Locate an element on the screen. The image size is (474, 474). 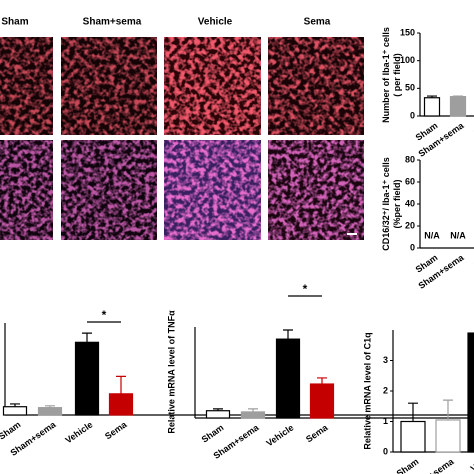
y-axis-label: Number of Iba-1⁺ cells is located at coordinates (386, 75).